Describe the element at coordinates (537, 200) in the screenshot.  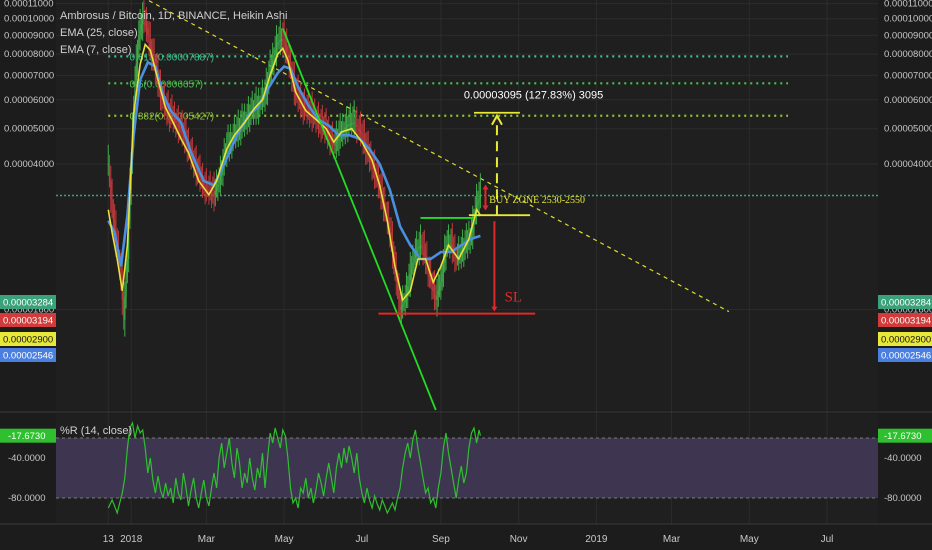
I see `buy-zone-label: BUY ZONE 2530-2550` at that location.